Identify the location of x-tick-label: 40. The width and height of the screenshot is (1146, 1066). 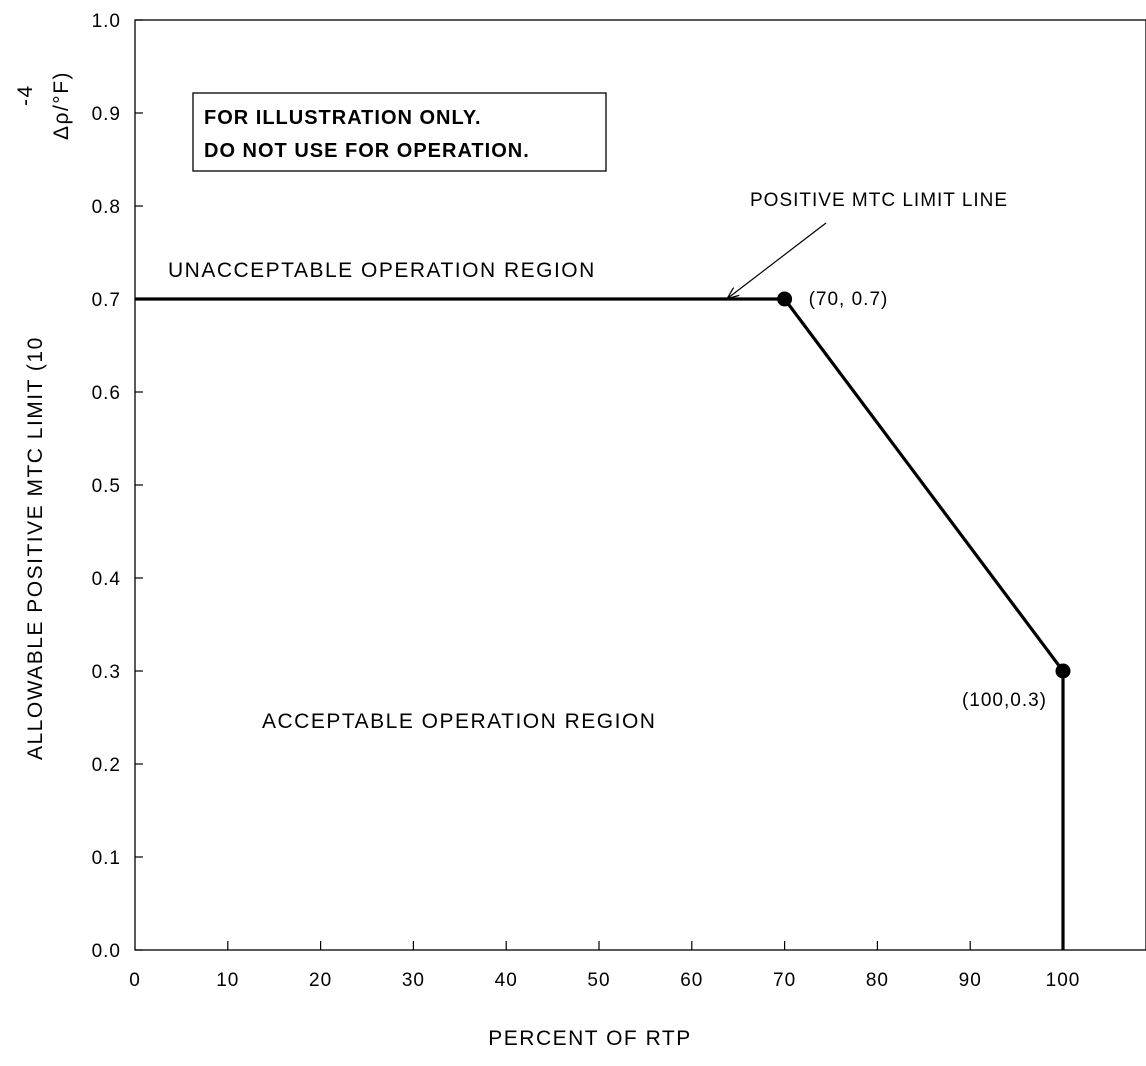
(506, 980).